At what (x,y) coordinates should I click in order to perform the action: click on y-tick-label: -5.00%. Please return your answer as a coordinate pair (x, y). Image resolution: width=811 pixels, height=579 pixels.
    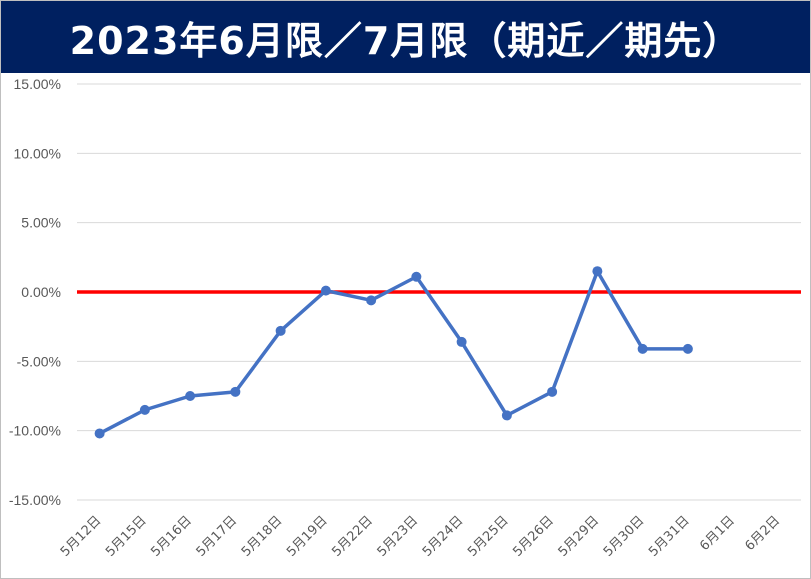
    Looking at the image, I should click on (39, 361).